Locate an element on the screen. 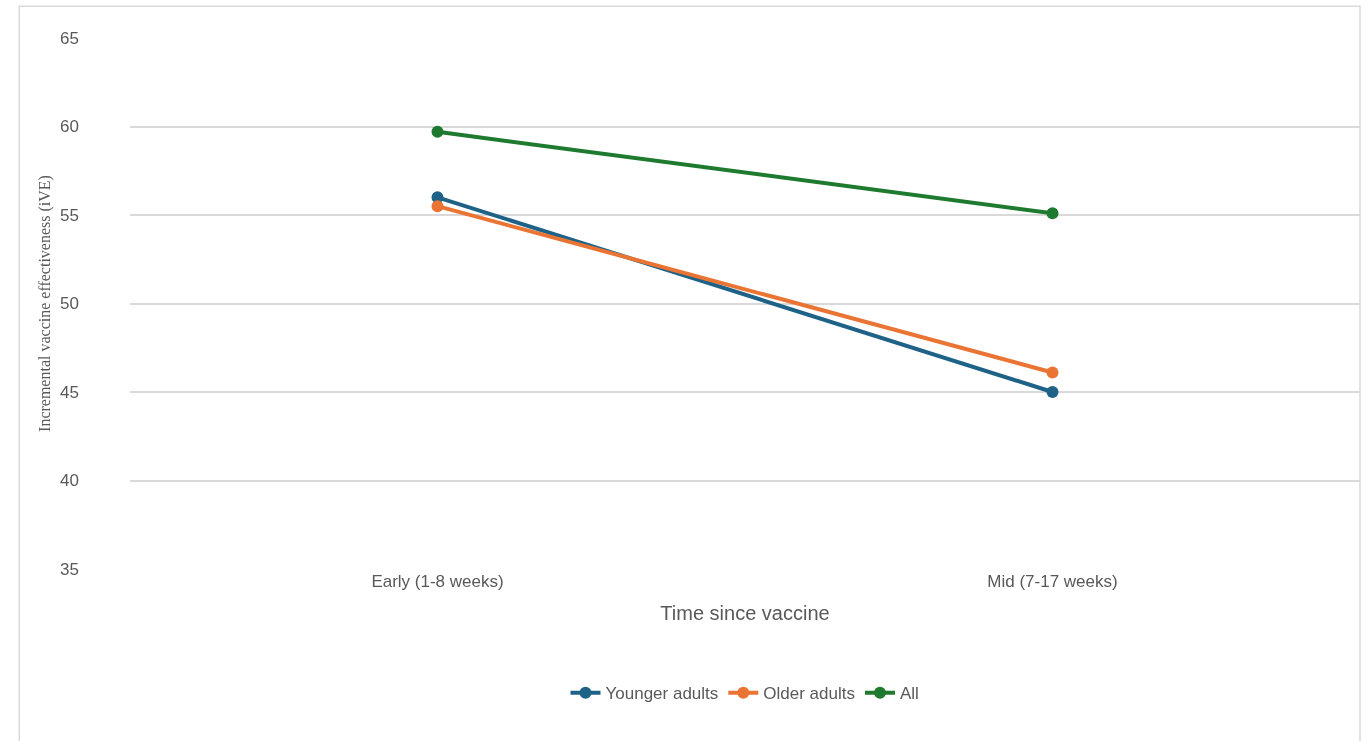  y-tick-label: 40 is located at coordinates (69, 481).